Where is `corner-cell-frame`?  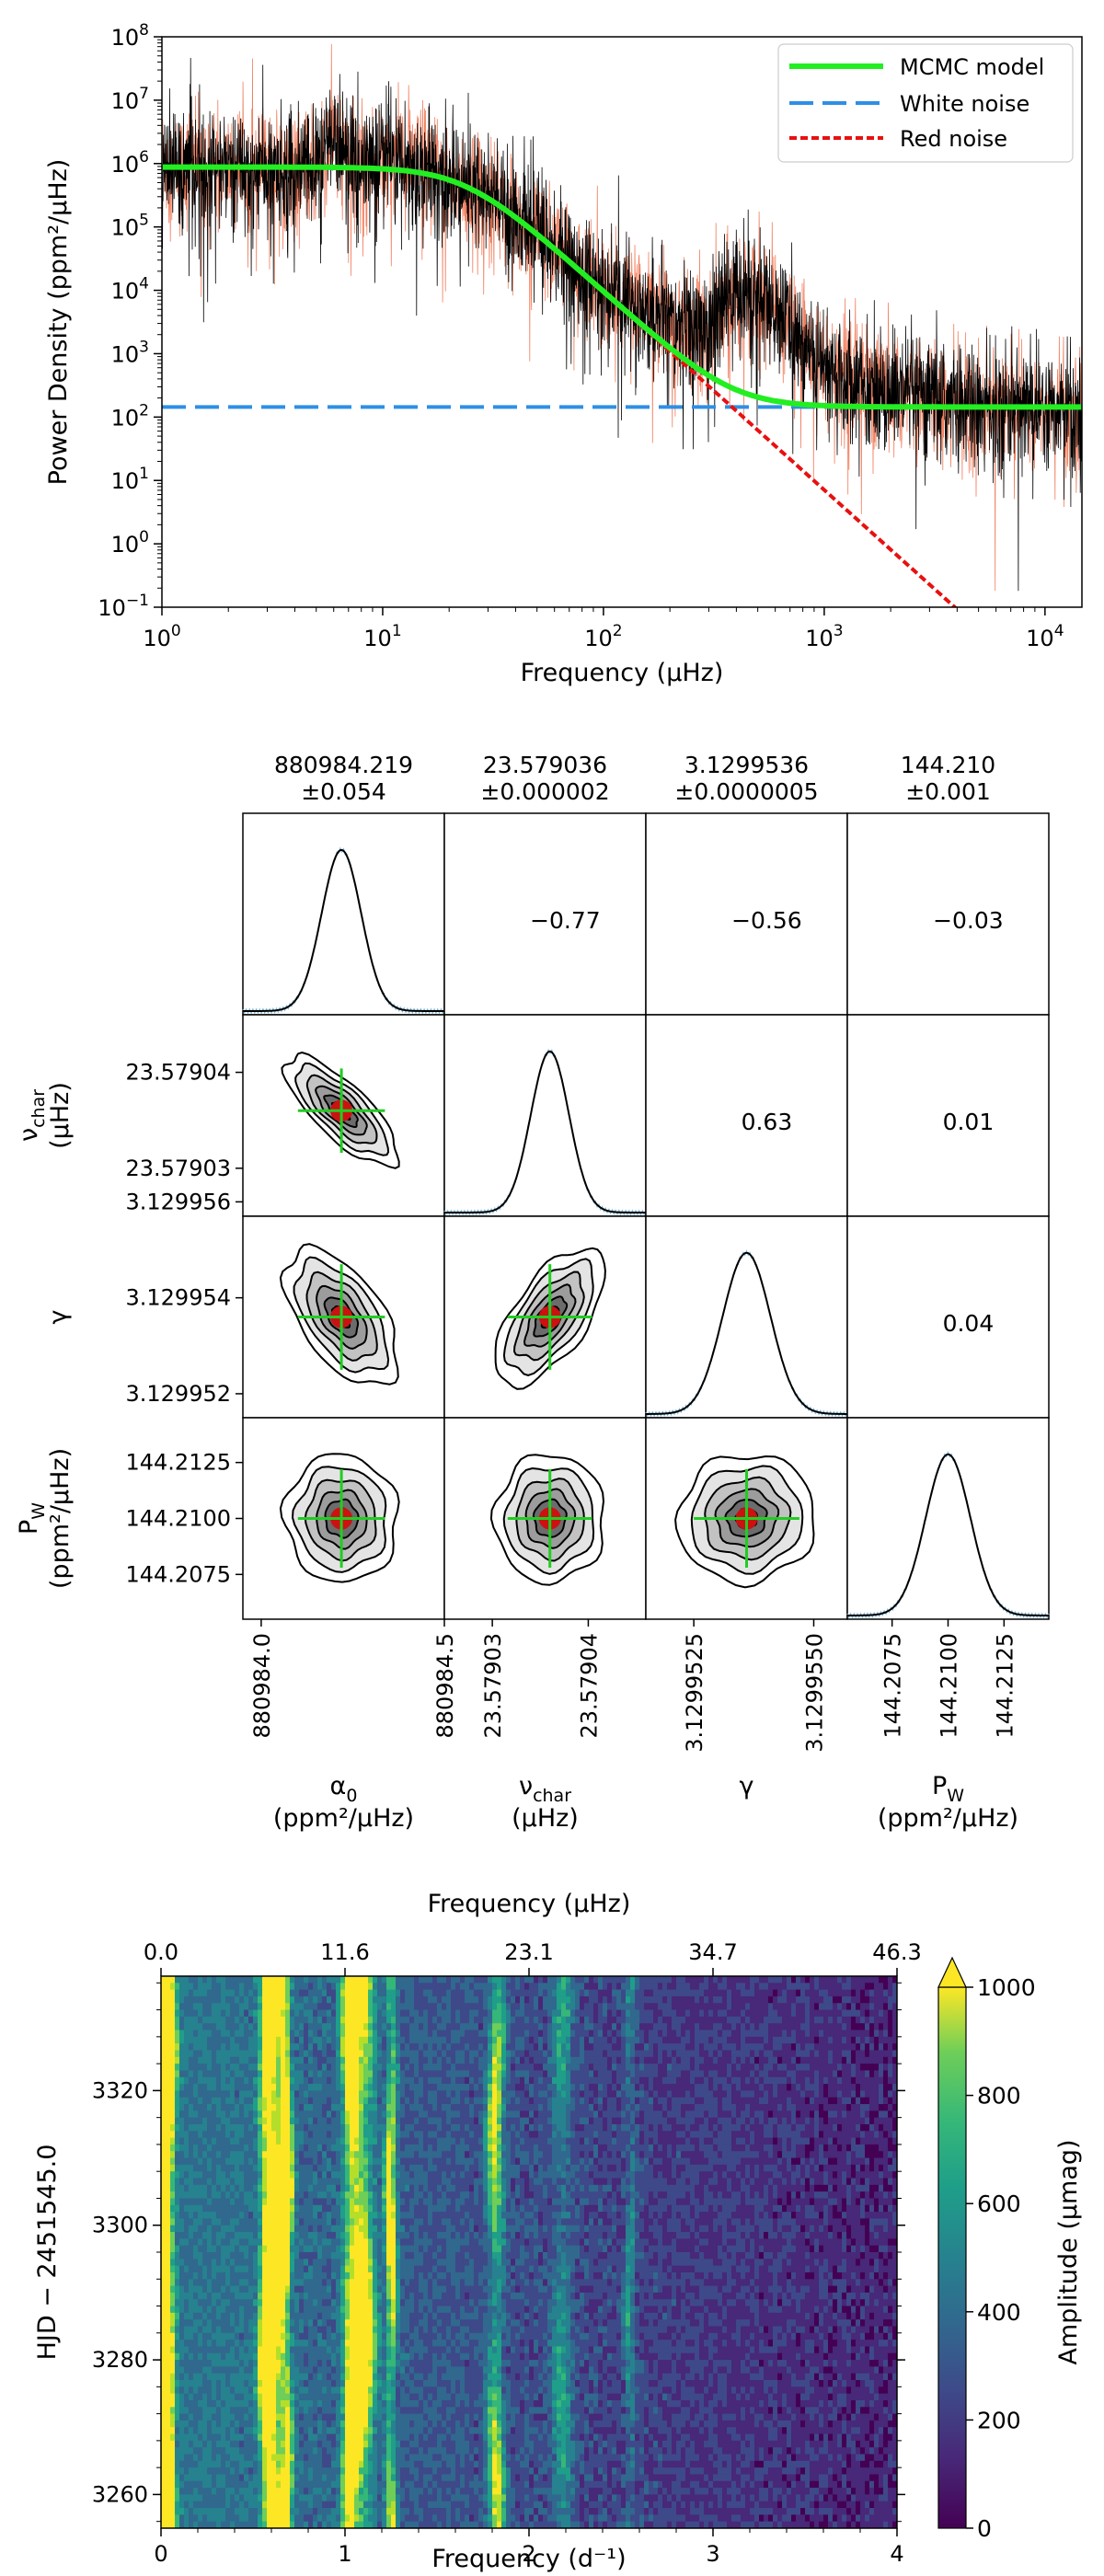 corner-cell-frame is located at coordinates (545, 1115).